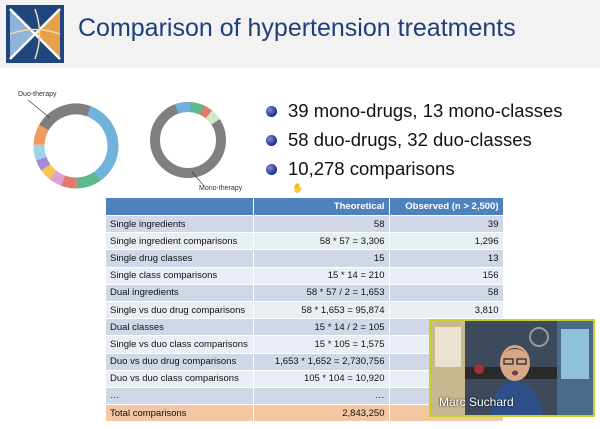  Describe the element at coordinates (446, 275) in the screenshot. I see `observed-cell: 156` at that location.